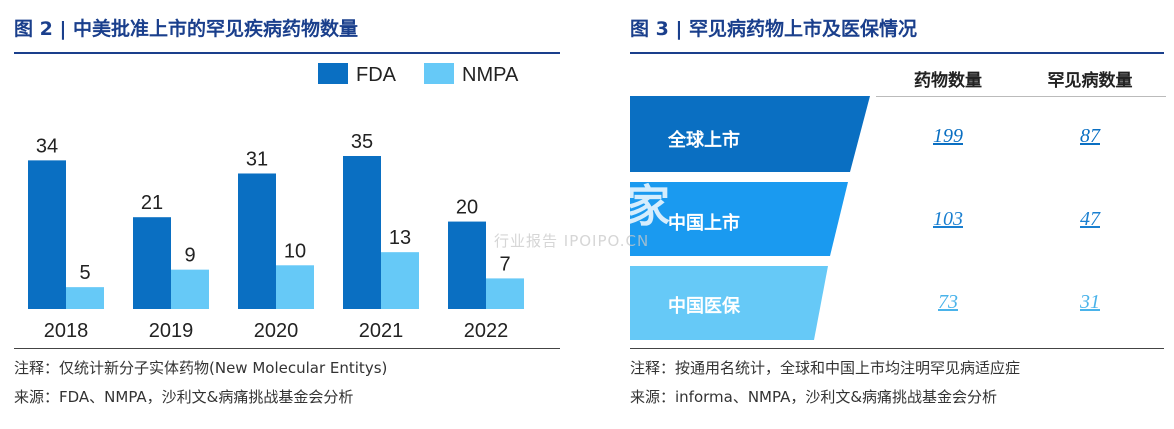 The image size is (1174, 429). What do you see at coordinates (467, 208) in the screenshot?
I see `data-label-fda-2022: 20` at bounding box center [467, 208].